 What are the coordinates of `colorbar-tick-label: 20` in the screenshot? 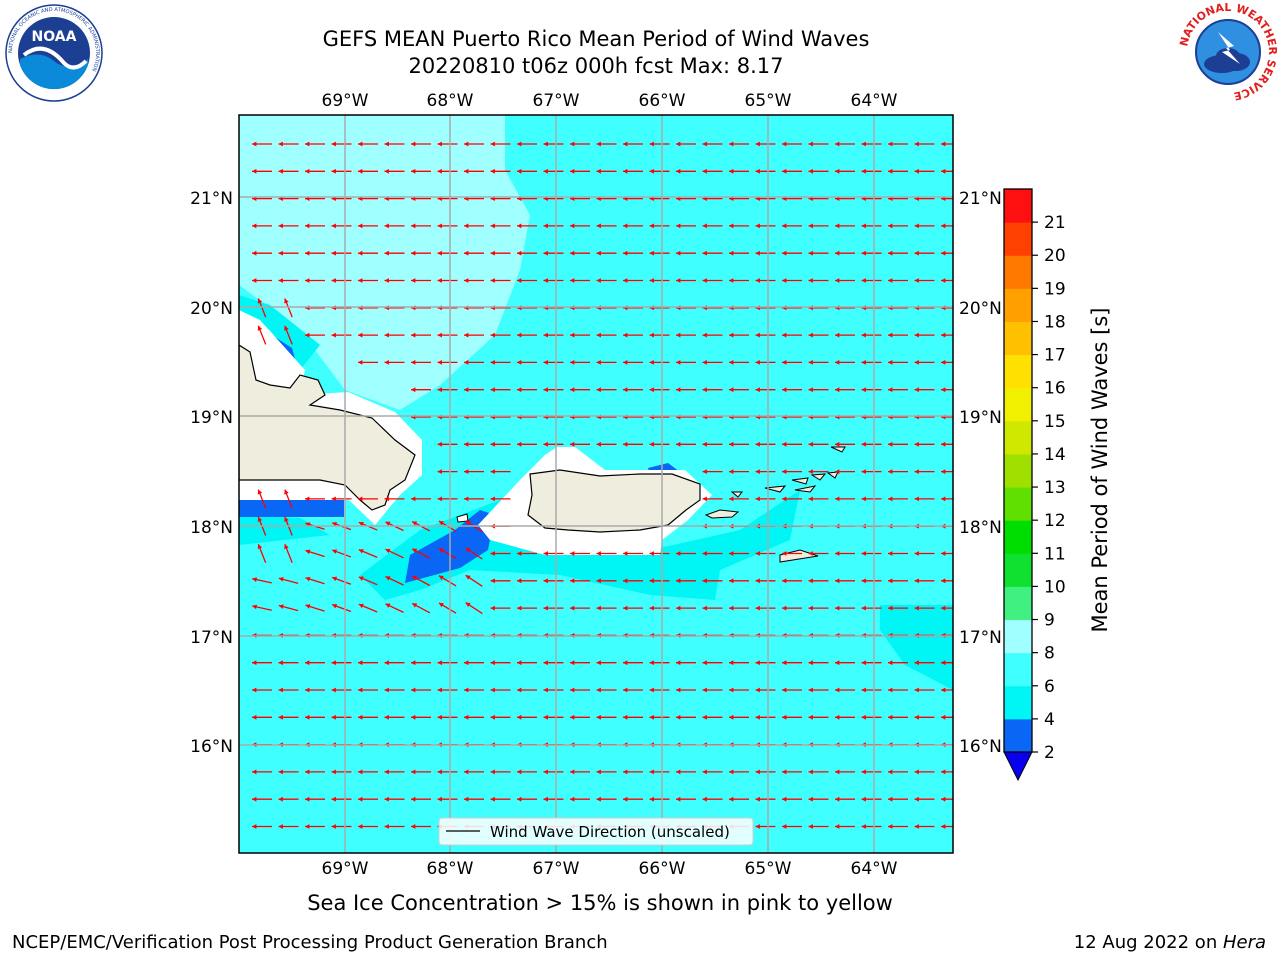 It's located at (1055, 256).